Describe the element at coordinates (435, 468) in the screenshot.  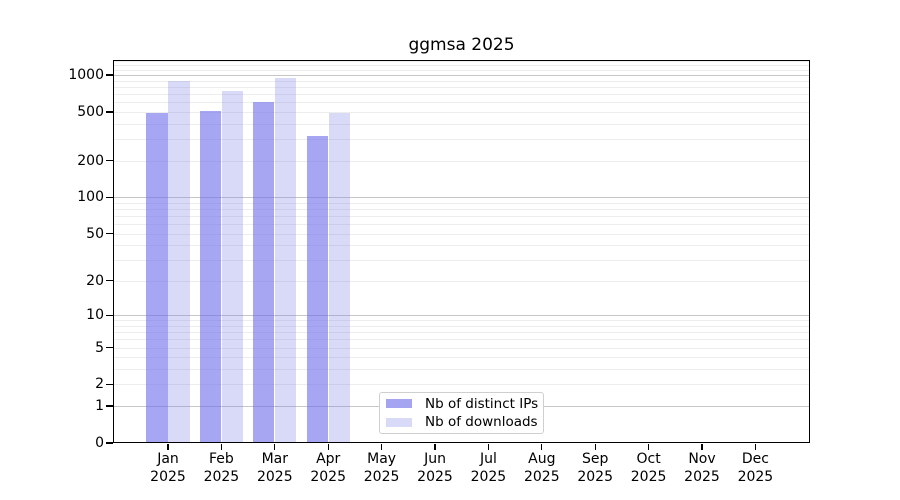
I see `x-tick-label: Jun 2025` at that location.